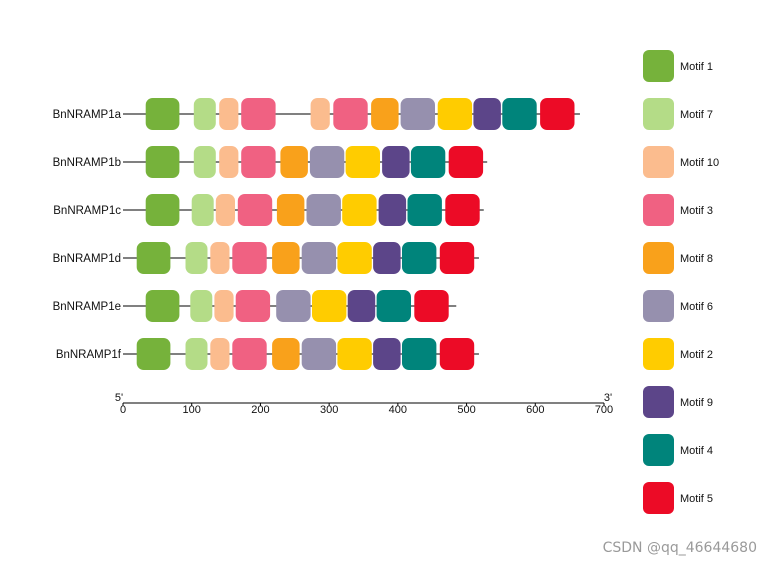 The image size is (771, 565). Describe the element at coordinates (678, 258) in the screenshot. I see `legend-item: Motif 8` at that location.